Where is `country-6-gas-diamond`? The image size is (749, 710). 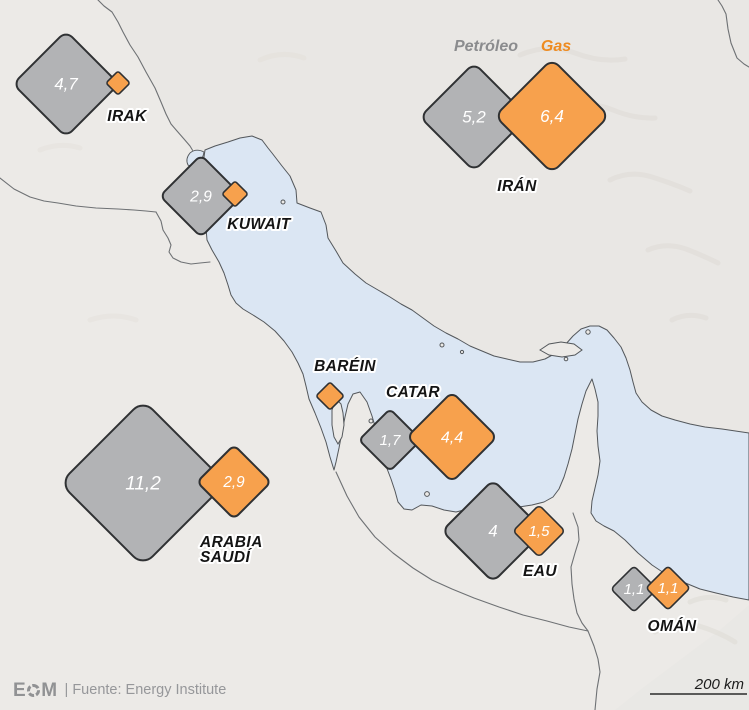
country-6-gas-diamond is located at coordinates (539, 531).